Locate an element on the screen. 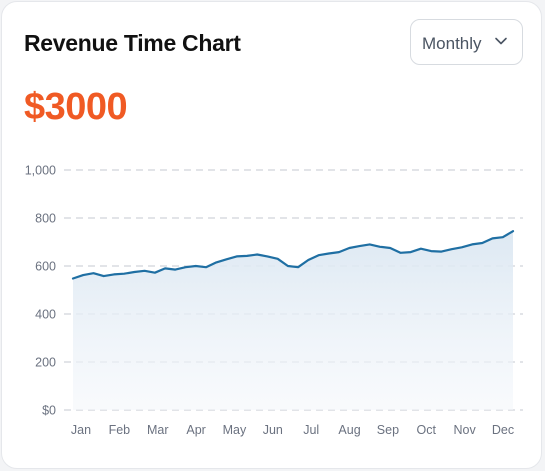  x-tick-label: Oct is located at coordinates (427, 430).